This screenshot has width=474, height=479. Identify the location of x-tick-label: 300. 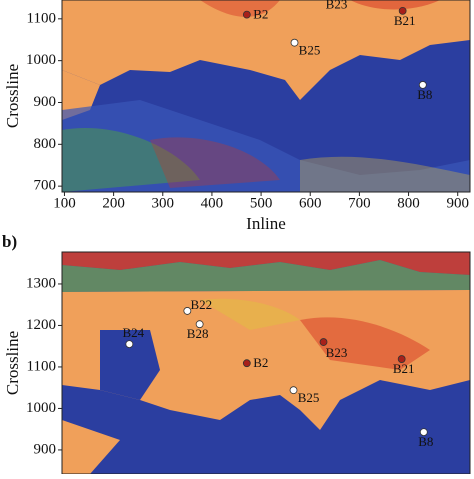
(163, 203).